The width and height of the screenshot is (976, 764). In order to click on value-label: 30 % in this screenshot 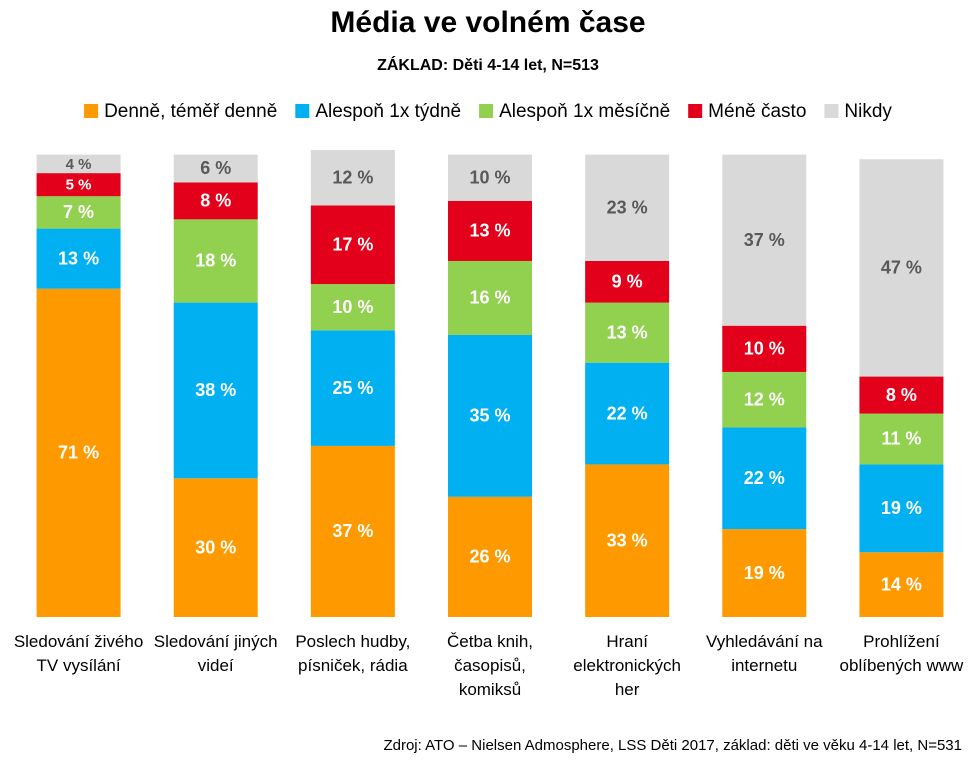, I will do `click(215, 547)`.